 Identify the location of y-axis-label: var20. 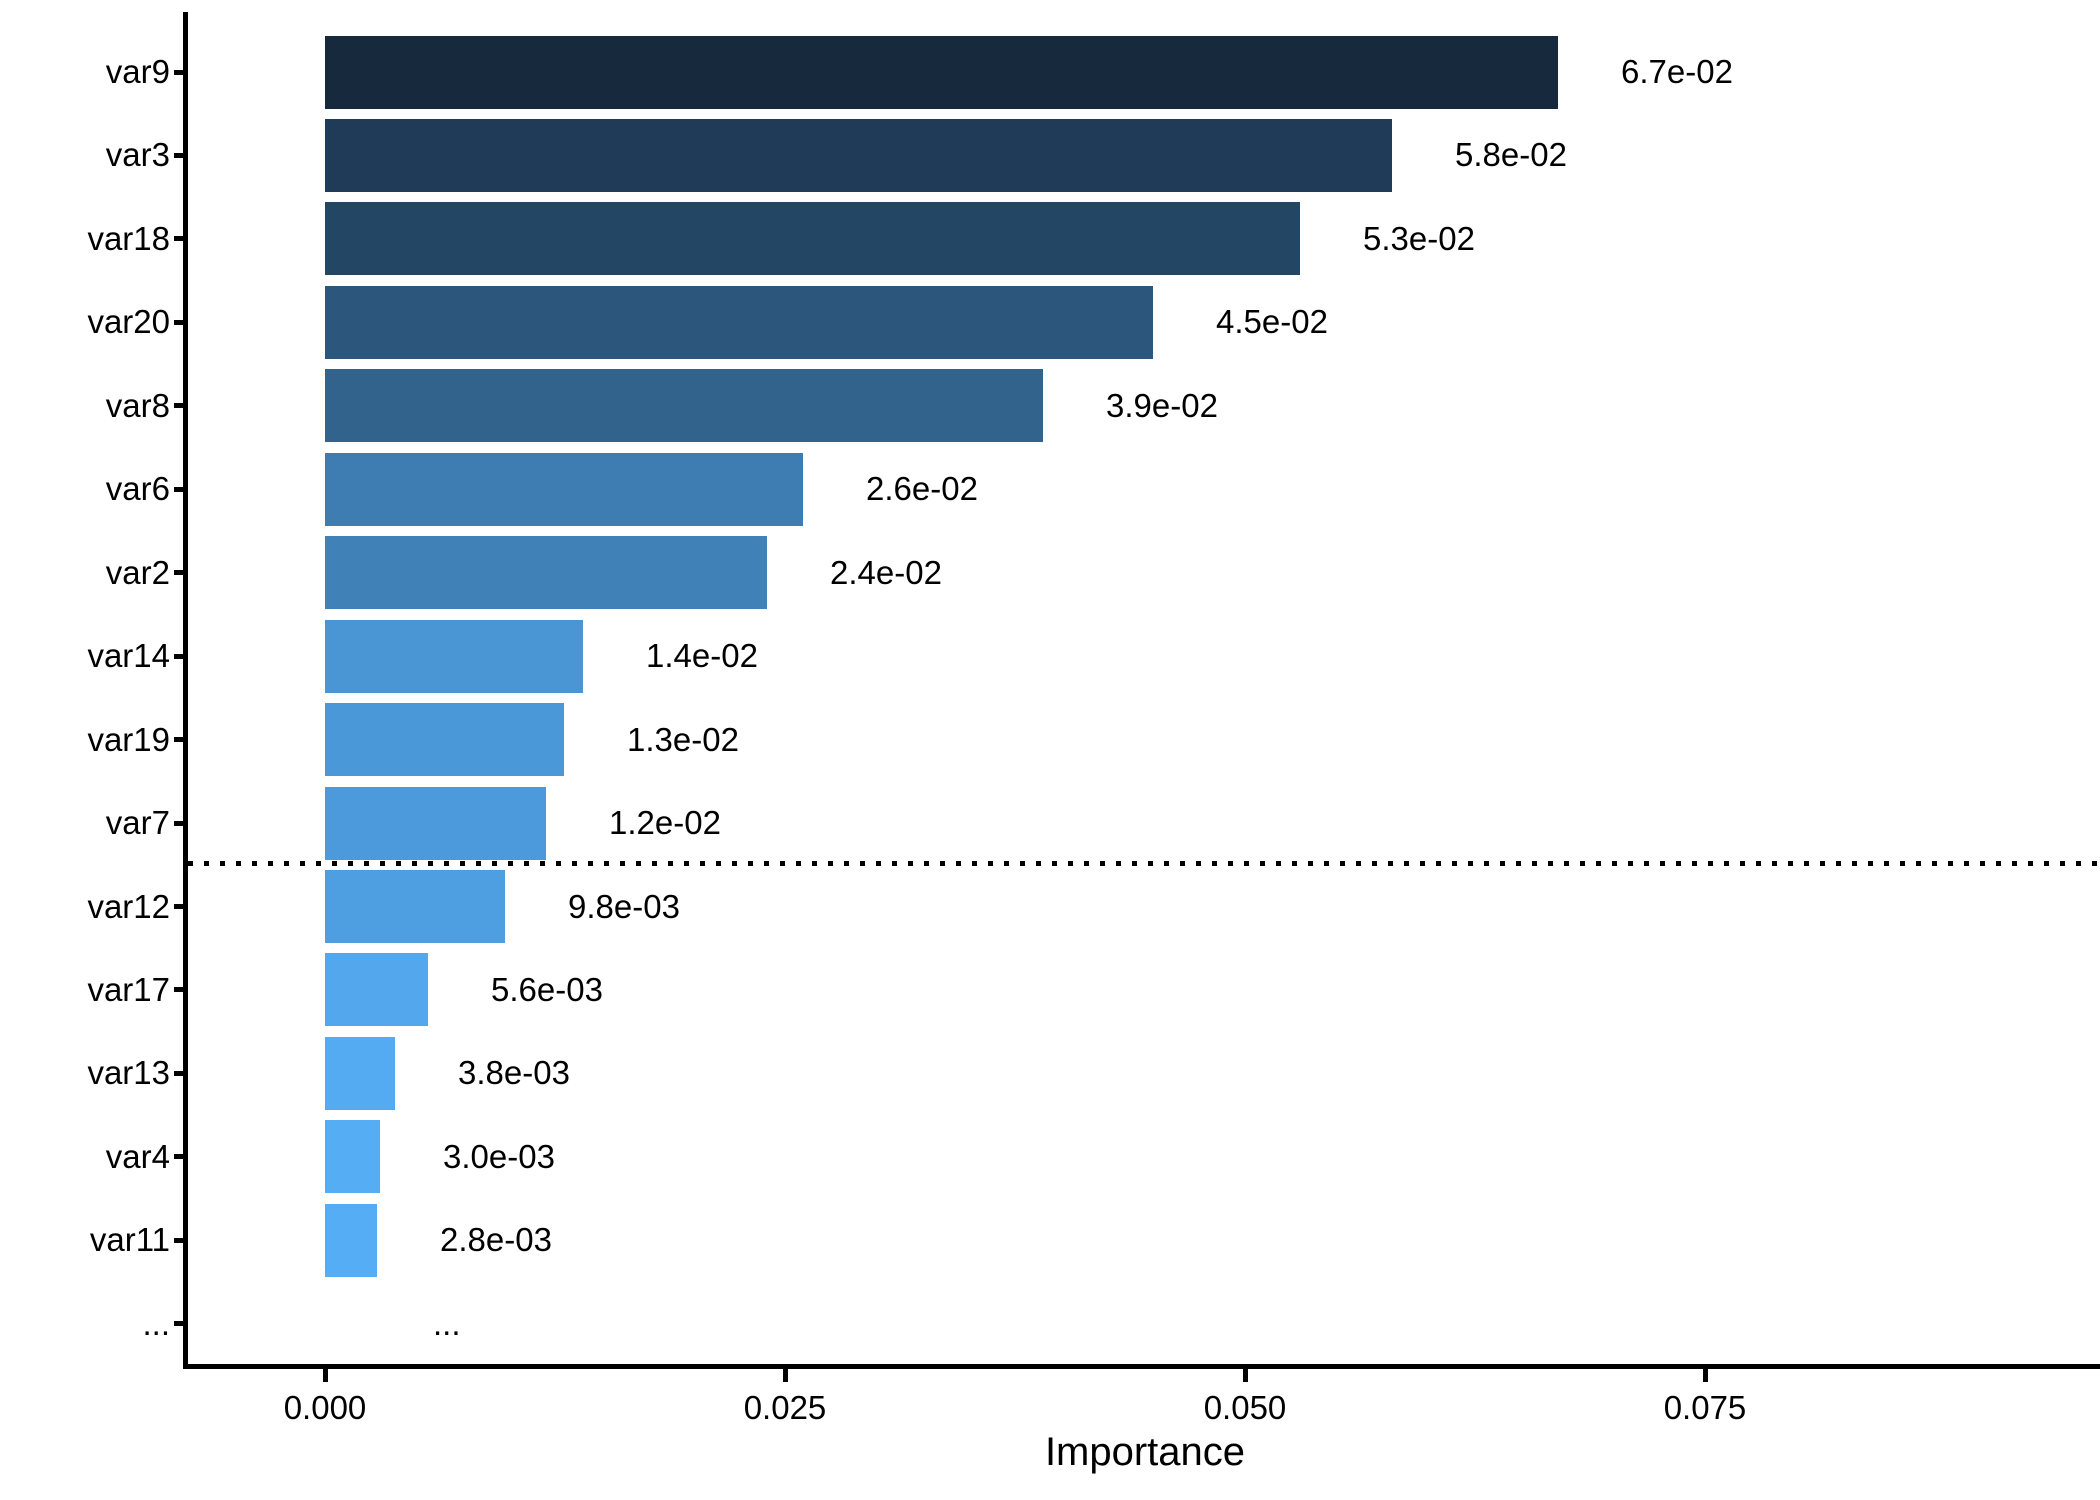
(128, 321).